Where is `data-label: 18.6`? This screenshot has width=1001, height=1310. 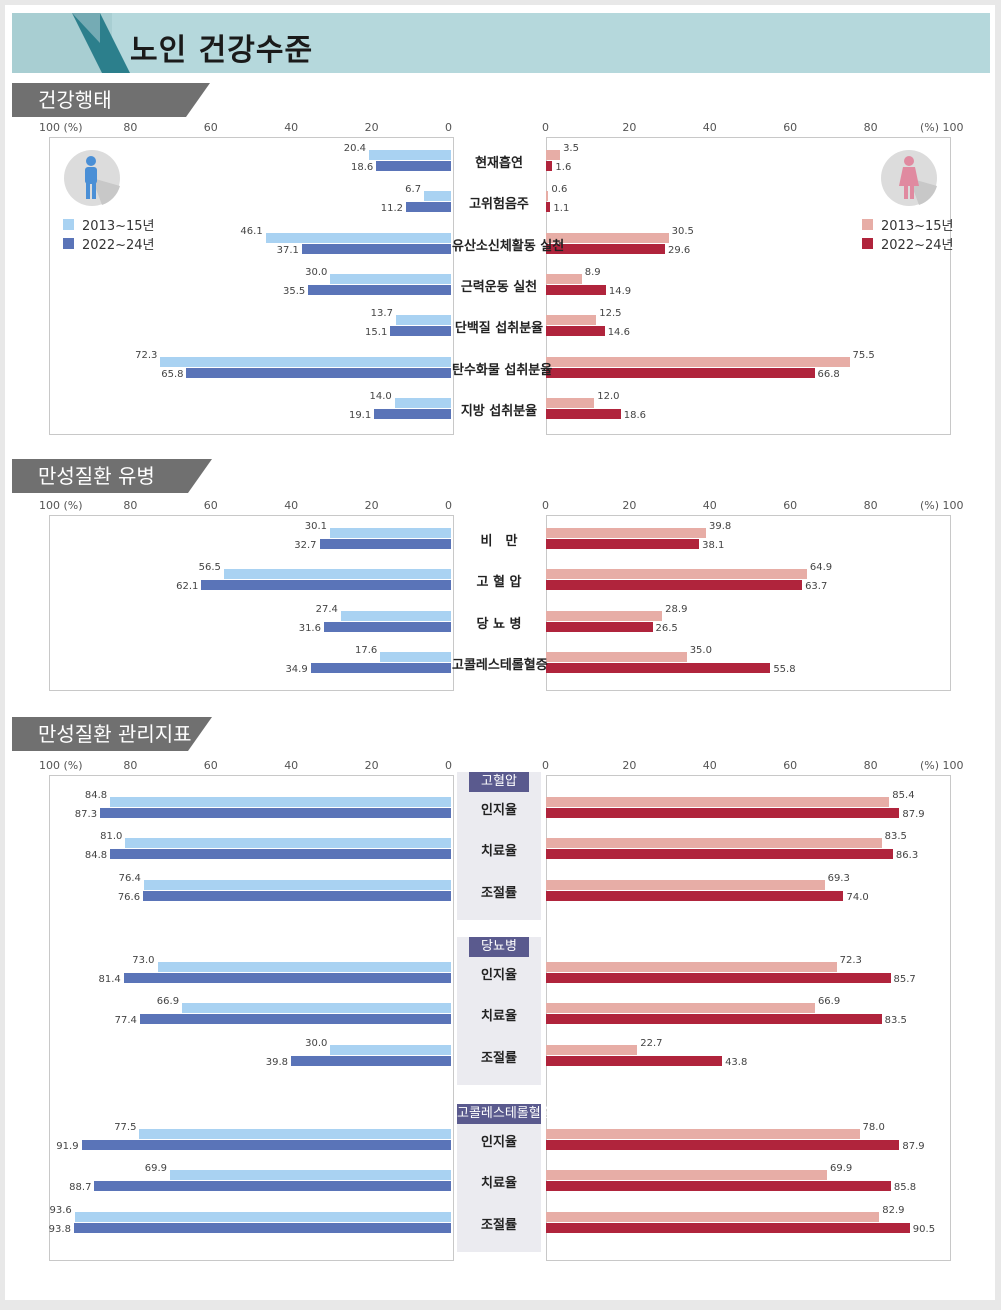
data-label: 18.6 is located at coordinates (635, 415).